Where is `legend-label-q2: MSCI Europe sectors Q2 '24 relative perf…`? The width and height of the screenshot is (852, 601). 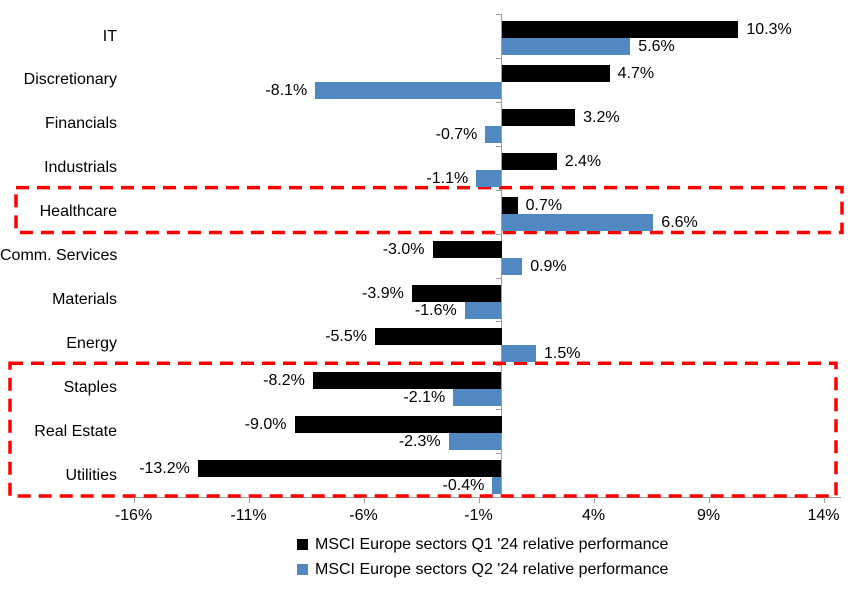
legend-label-q2: MSCI Europe sectors Q2 '24 relative perf… is located at coordinates (492, 569).